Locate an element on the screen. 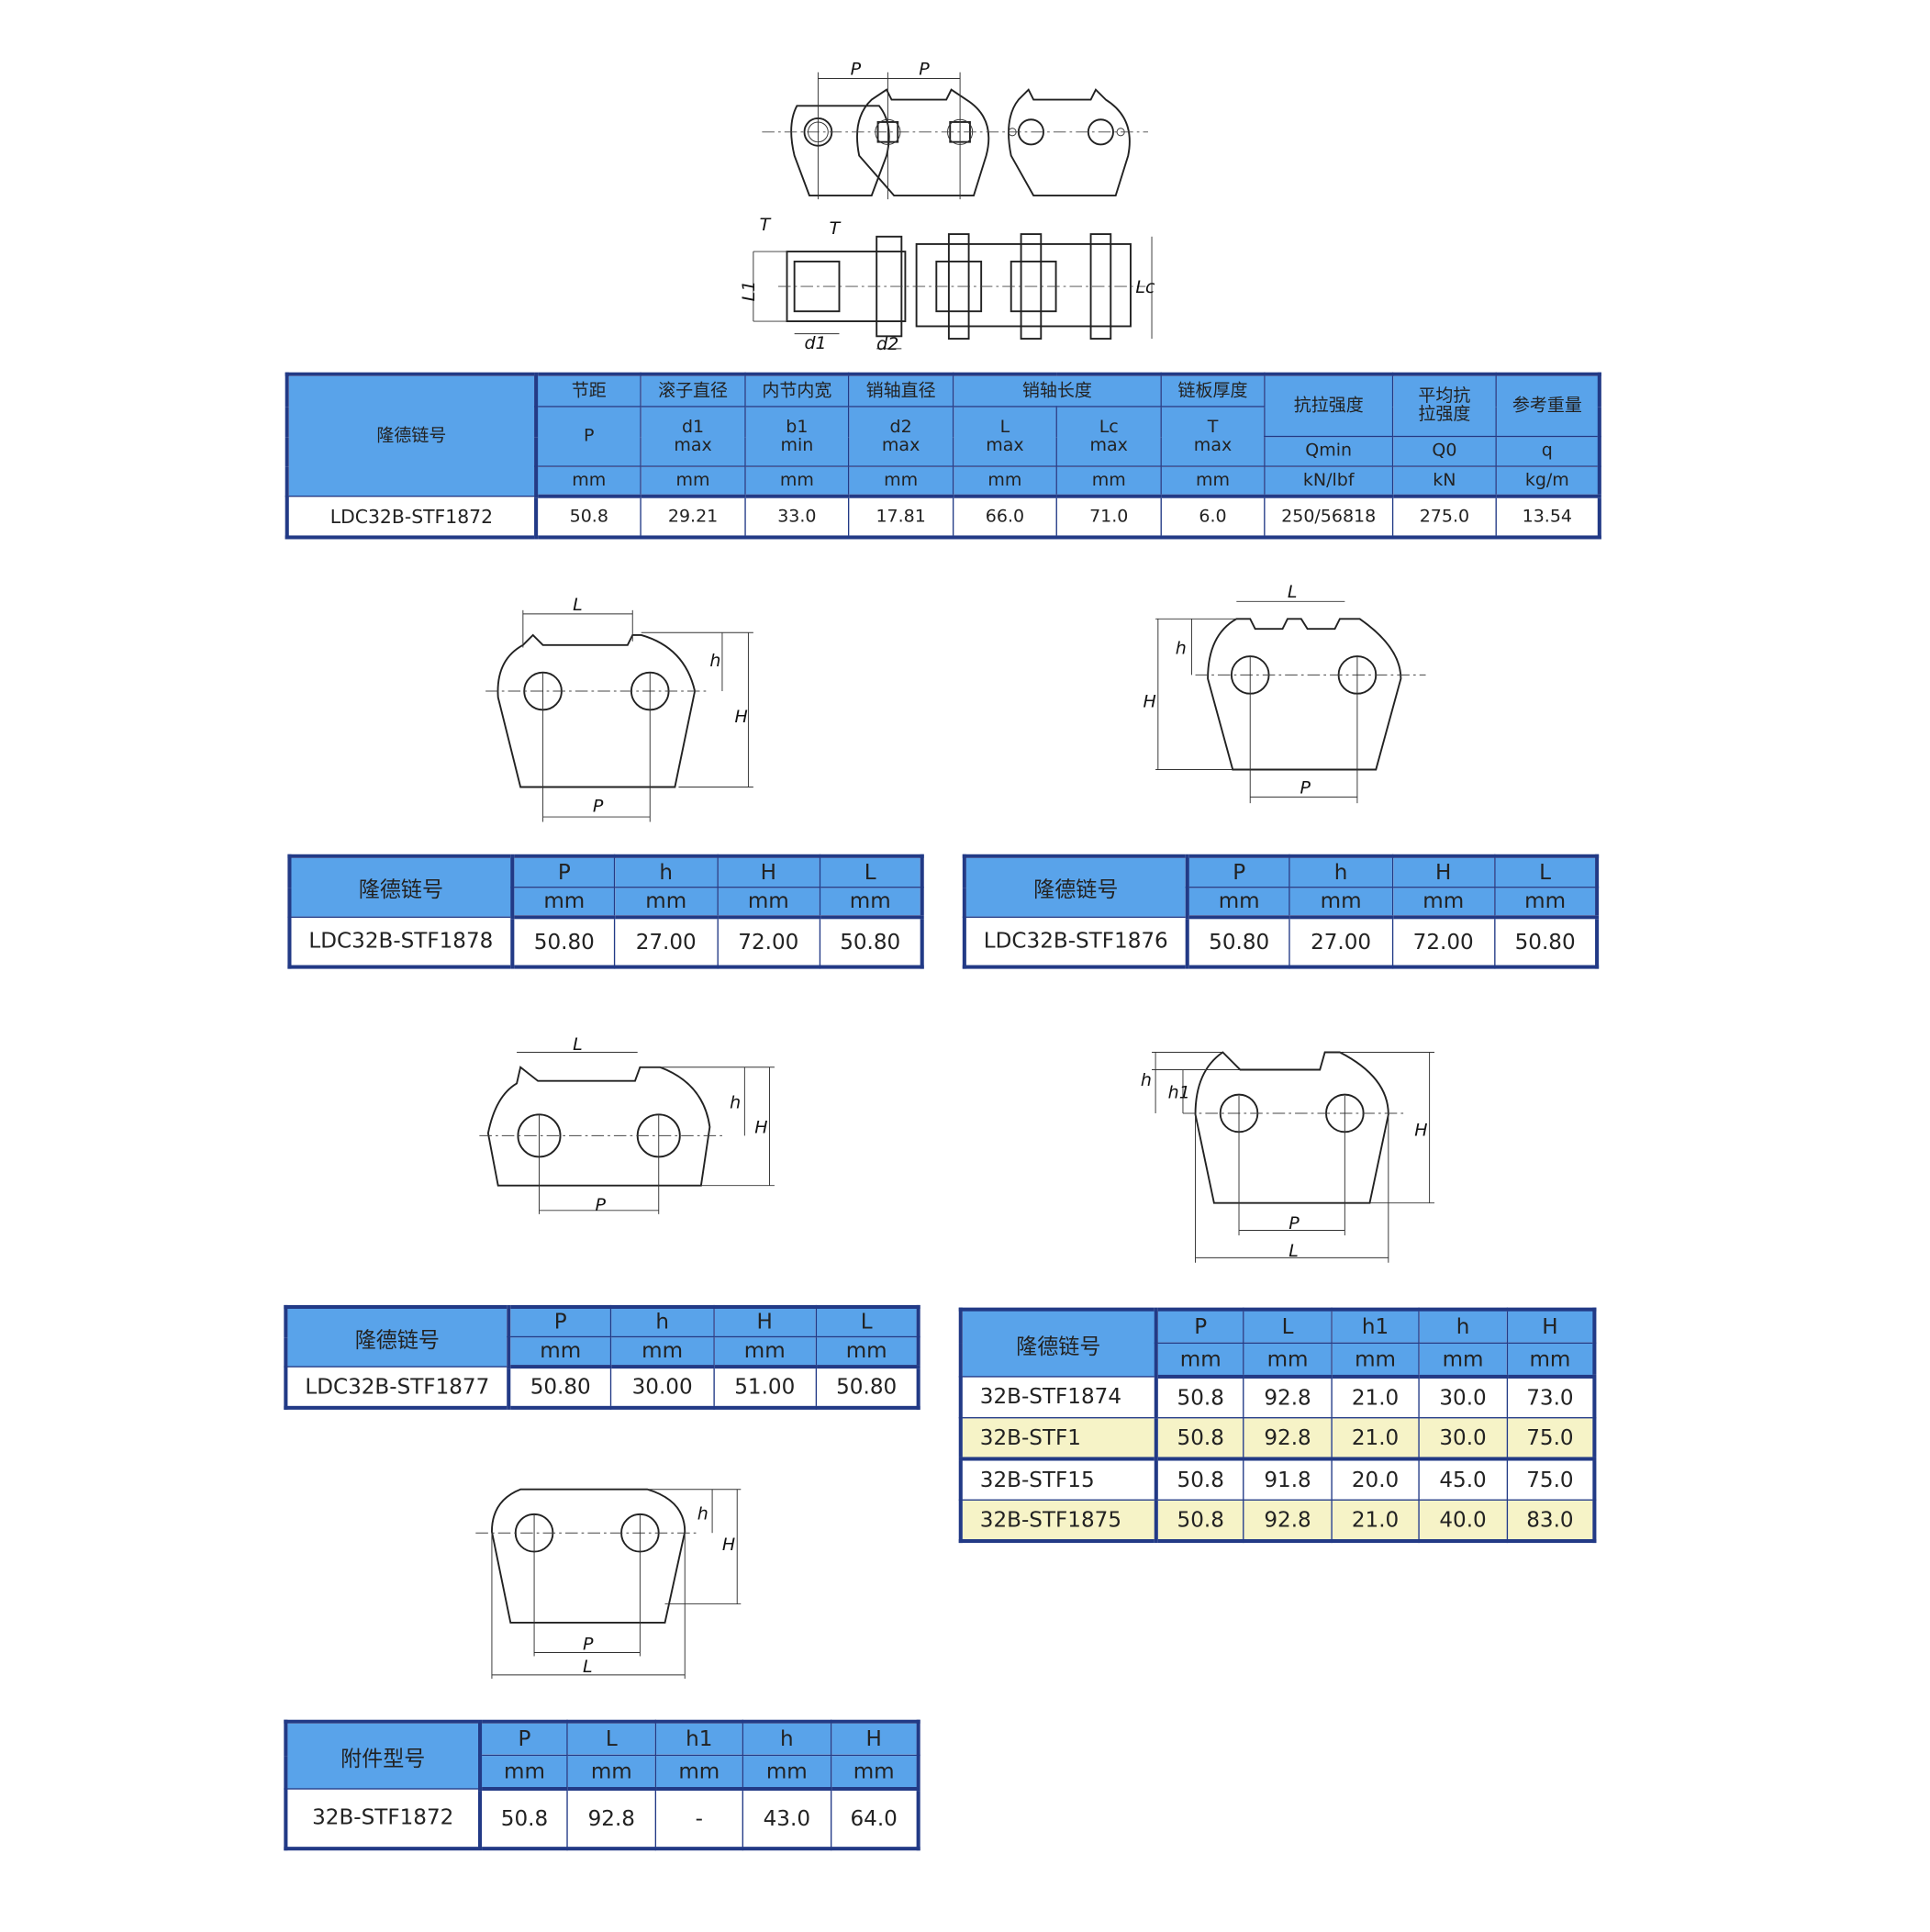 The width and height of the screenshot is (1930, 1932). table-row: 32B-STF1 50.8 92.8 21.0 30.0 75.0 is located at coordinates (1278, 1438).